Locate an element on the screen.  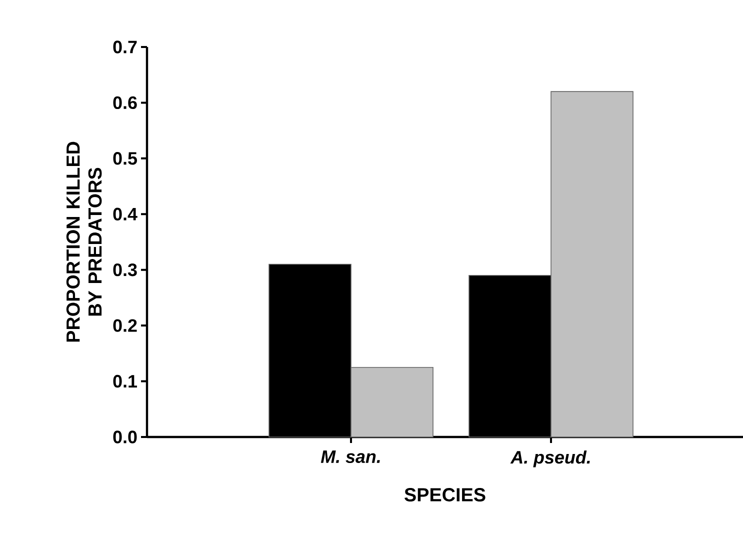
x-tick-label: M. san. is located at coordinates (350, 457).